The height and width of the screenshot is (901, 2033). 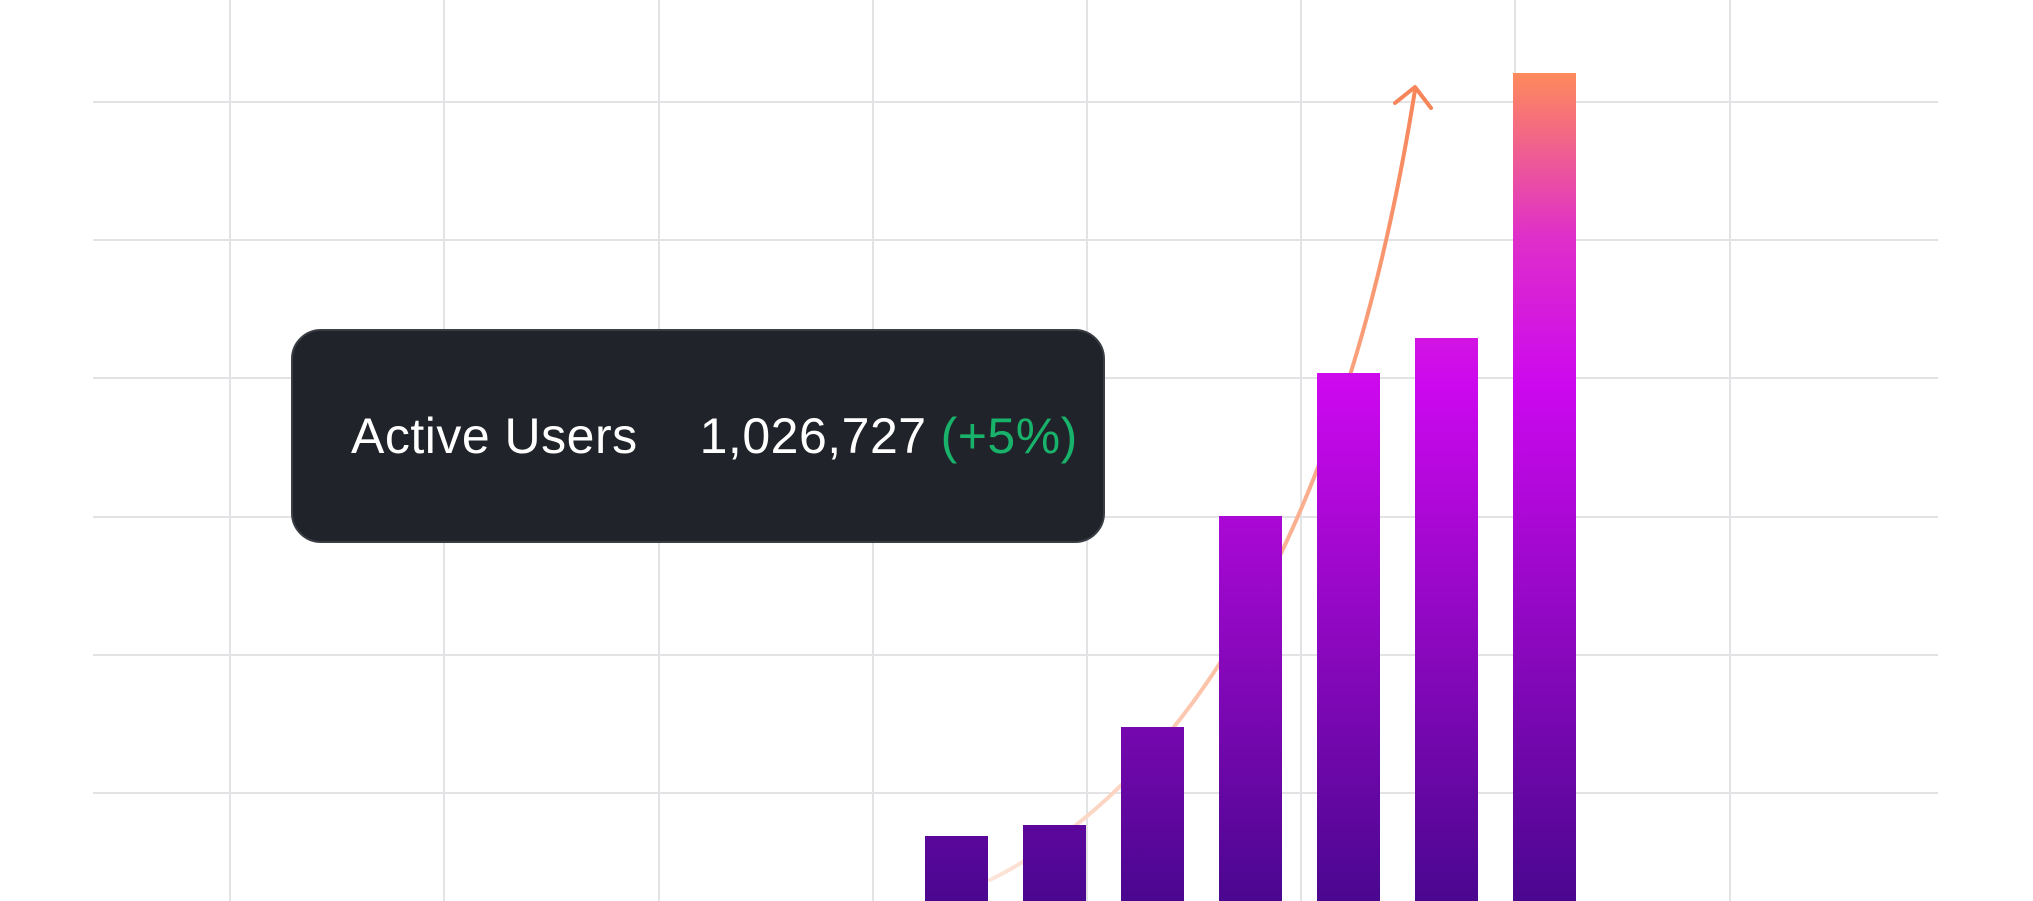 I want to click on trend-arrowhead, so click(x=1413, y=97).